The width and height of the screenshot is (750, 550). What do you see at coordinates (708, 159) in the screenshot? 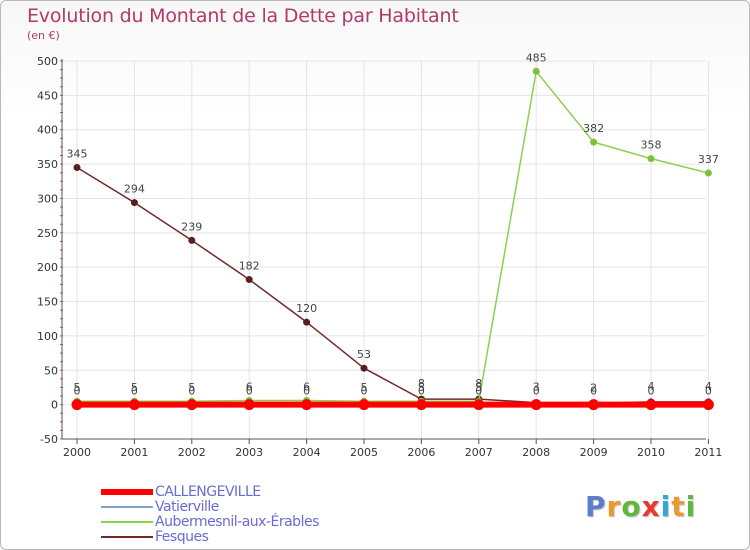
I see `data-label: 337` at bounding box center [708, 159].